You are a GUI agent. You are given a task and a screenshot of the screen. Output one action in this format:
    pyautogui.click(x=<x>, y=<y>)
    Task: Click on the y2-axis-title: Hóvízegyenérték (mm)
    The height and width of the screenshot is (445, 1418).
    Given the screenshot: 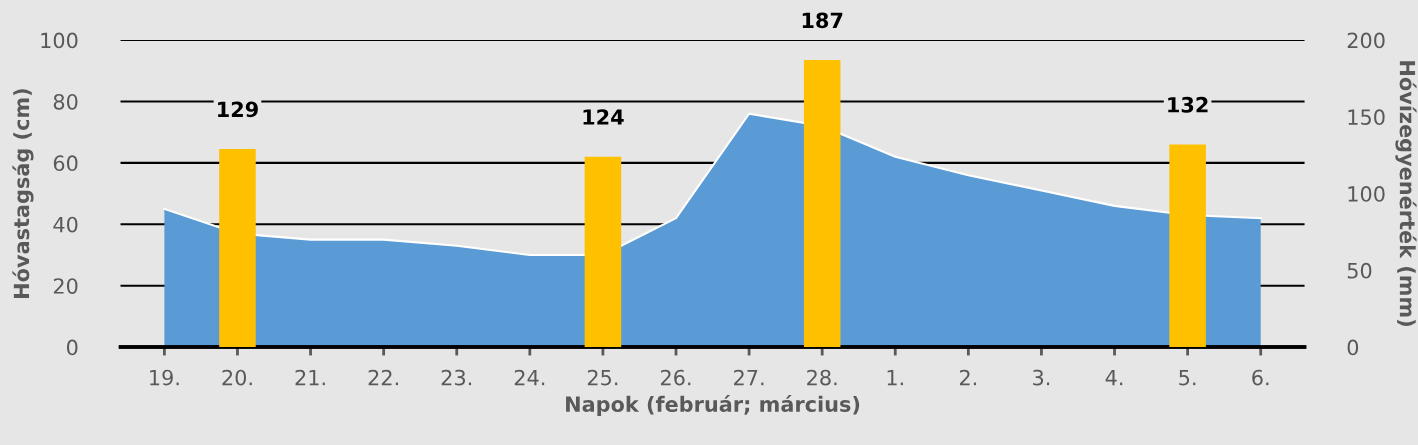 What is the action you would take?
    pyautogui.click(x=1406, y=193)
    